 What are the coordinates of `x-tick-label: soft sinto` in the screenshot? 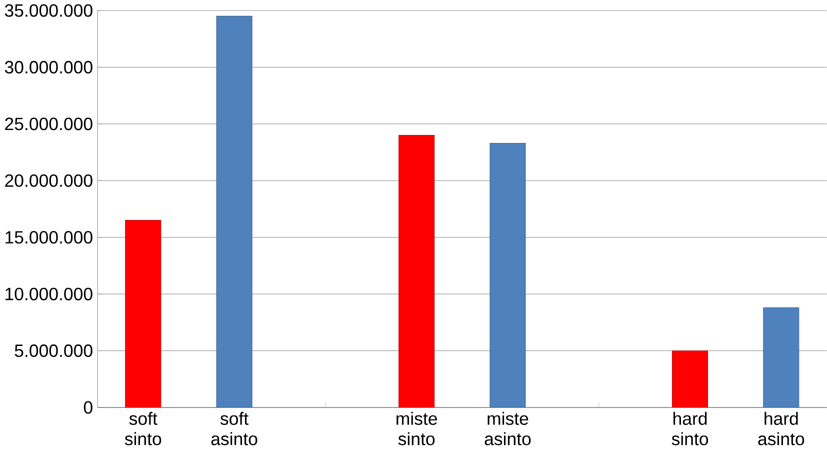 It's located at (143, 428).